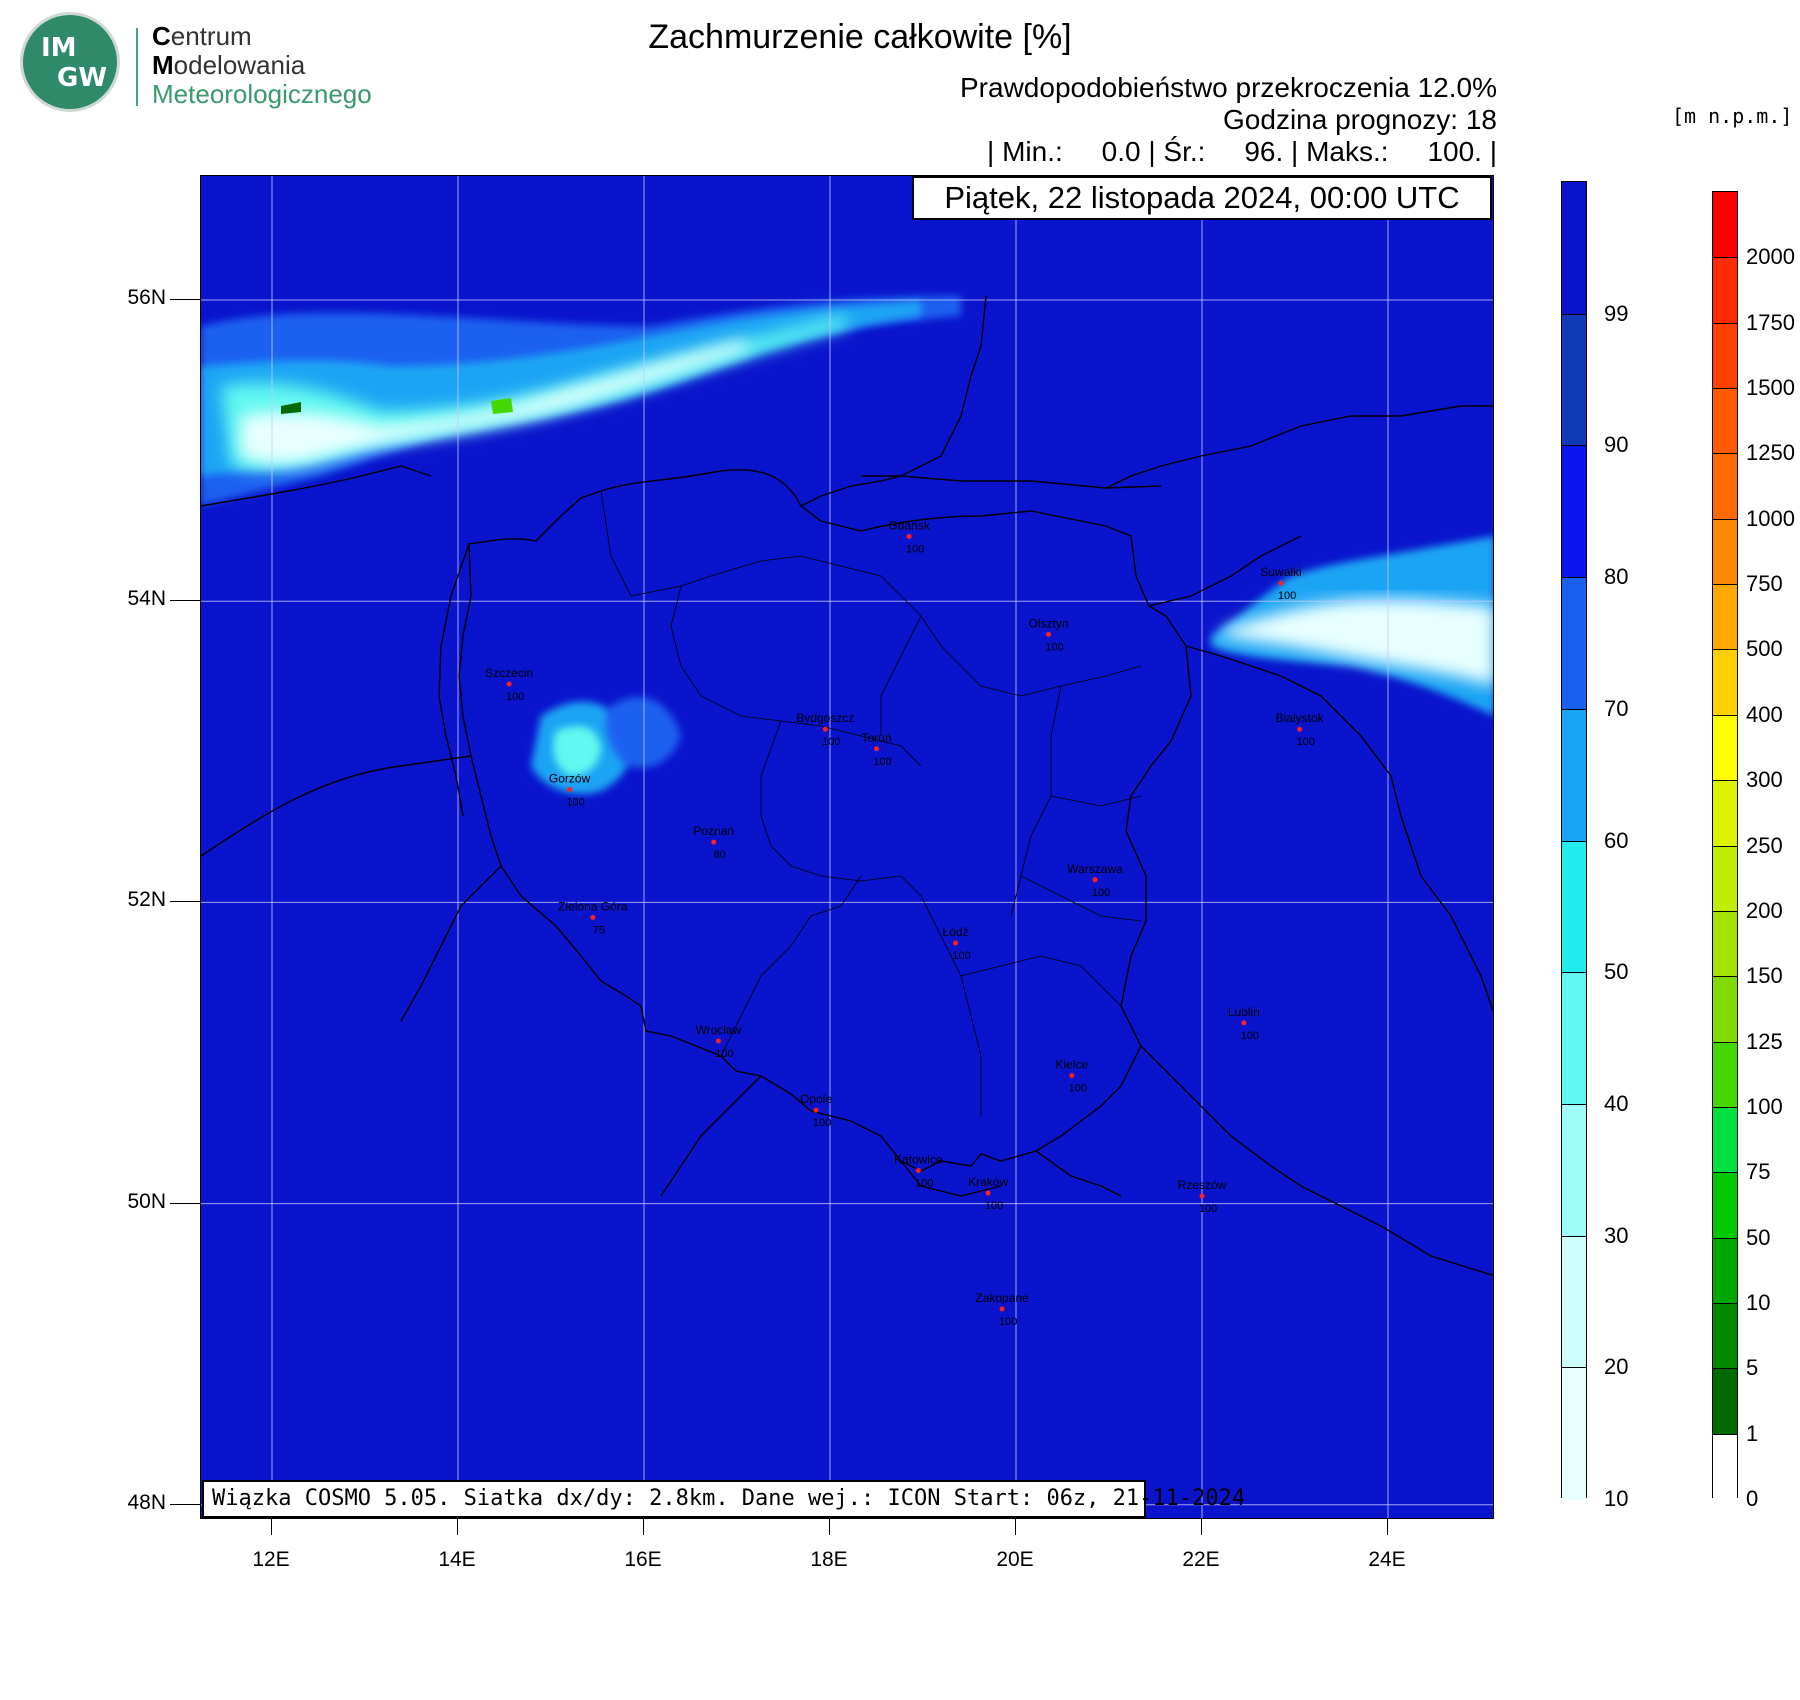  Describe the element at coordinates (1770, 388) in the screenshot. I see `colorbar-label: 1500` at that location.